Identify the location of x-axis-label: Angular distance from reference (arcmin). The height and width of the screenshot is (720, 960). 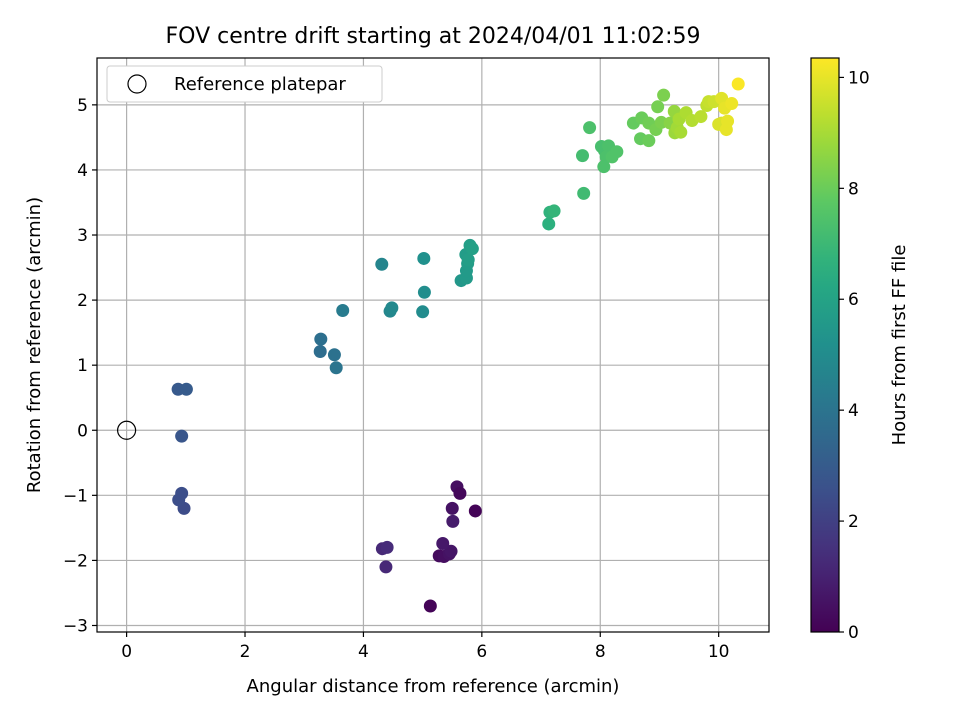
(433, 686).